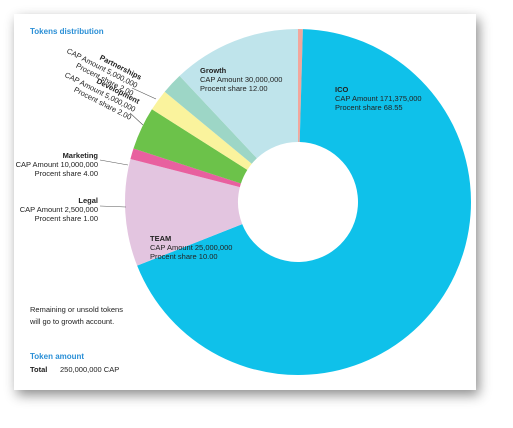 The width and height of the screenshot is (513, 428). Describe the element at coordinates (38, 369) in the screenshot. I see `total-label: Total` at that location.